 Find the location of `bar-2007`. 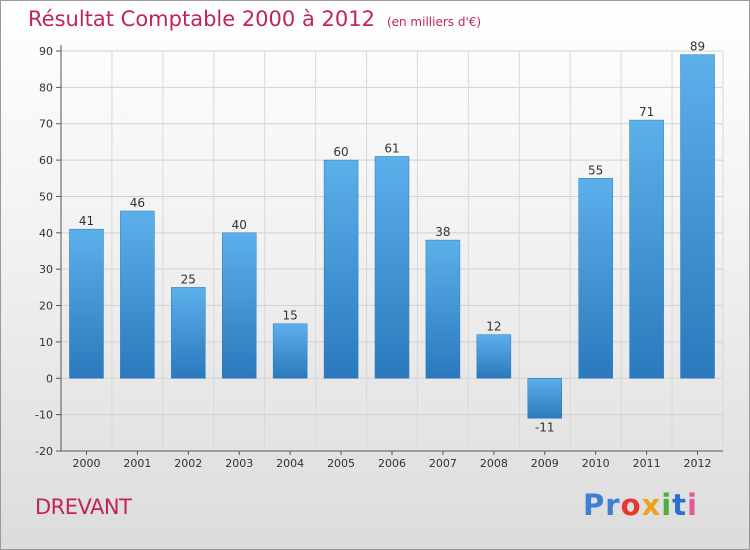

bar-2007 is located at coordinates (443, 309).